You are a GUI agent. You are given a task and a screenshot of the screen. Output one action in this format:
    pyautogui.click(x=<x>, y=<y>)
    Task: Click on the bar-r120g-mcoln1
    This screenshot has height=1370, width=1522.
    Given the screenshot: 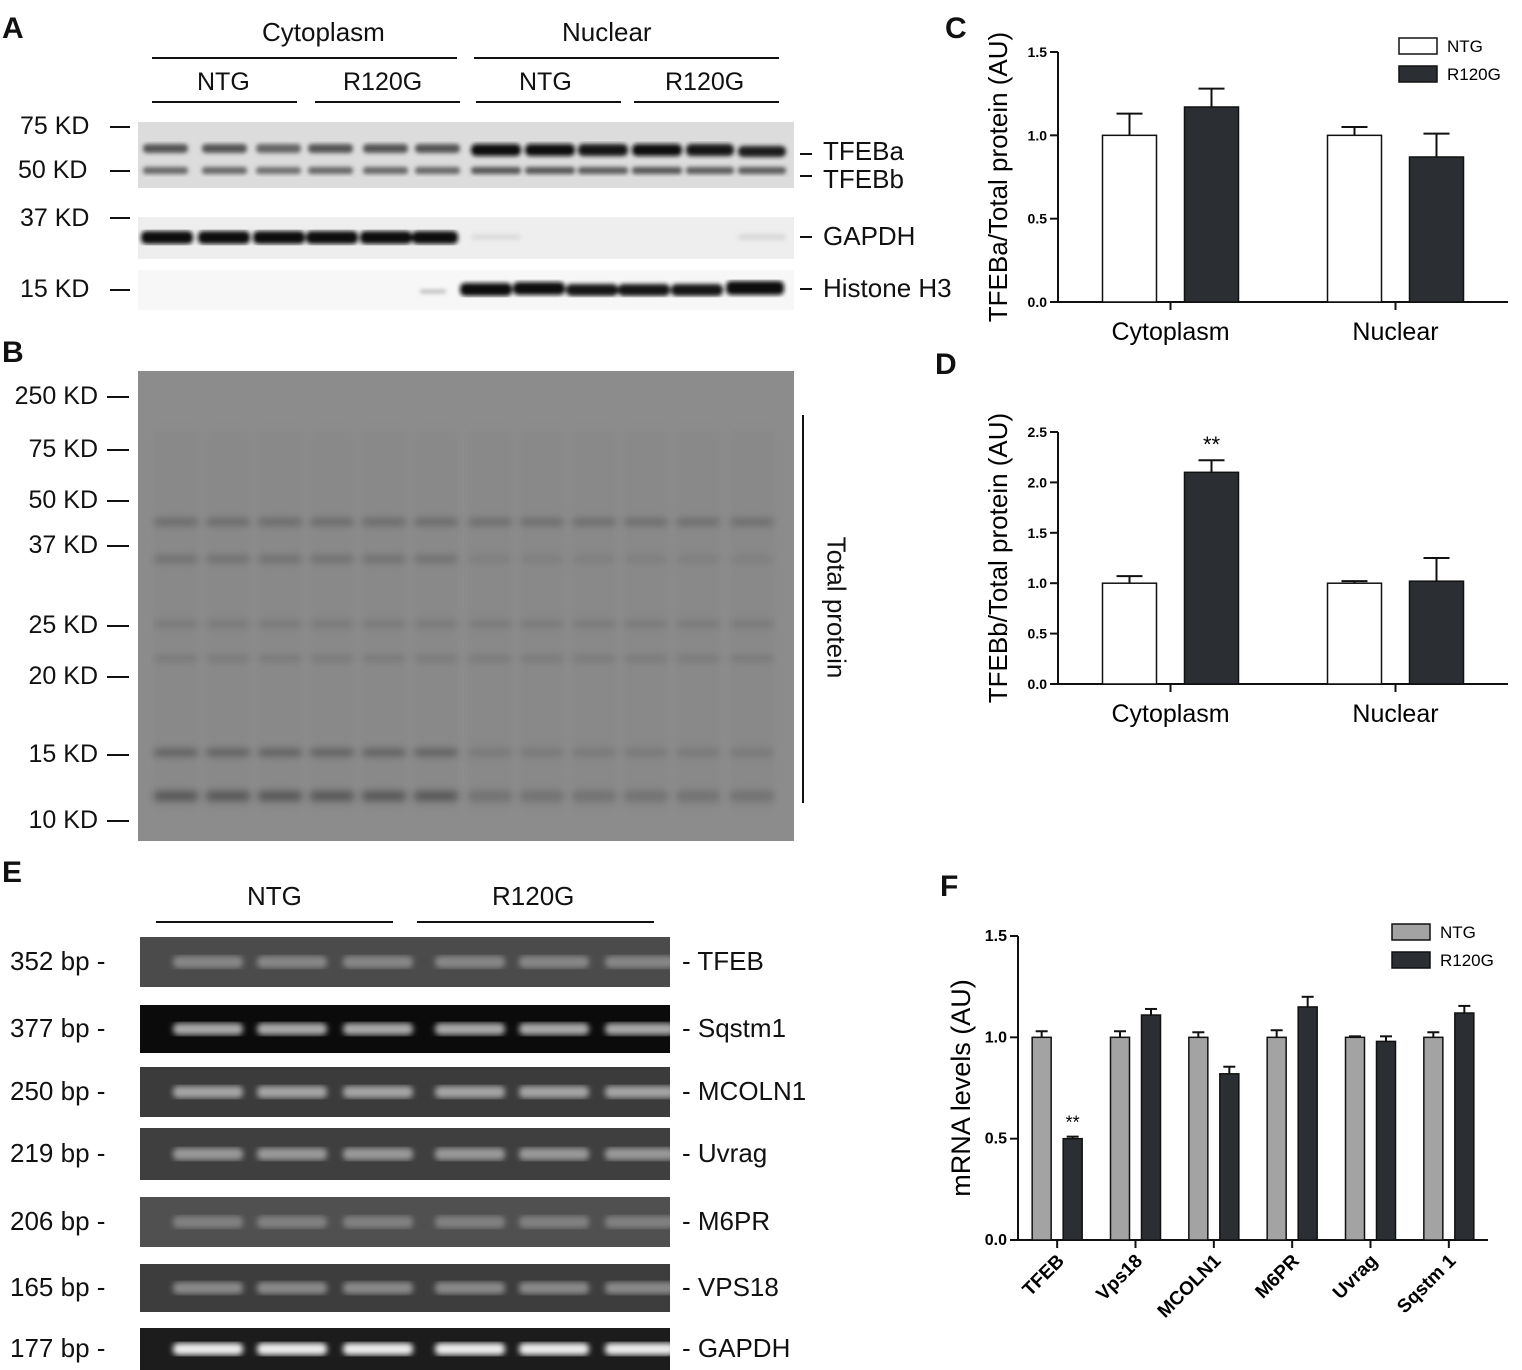 What is the action you would take?
    pyautogui.click(x=1229, y=1157)
    